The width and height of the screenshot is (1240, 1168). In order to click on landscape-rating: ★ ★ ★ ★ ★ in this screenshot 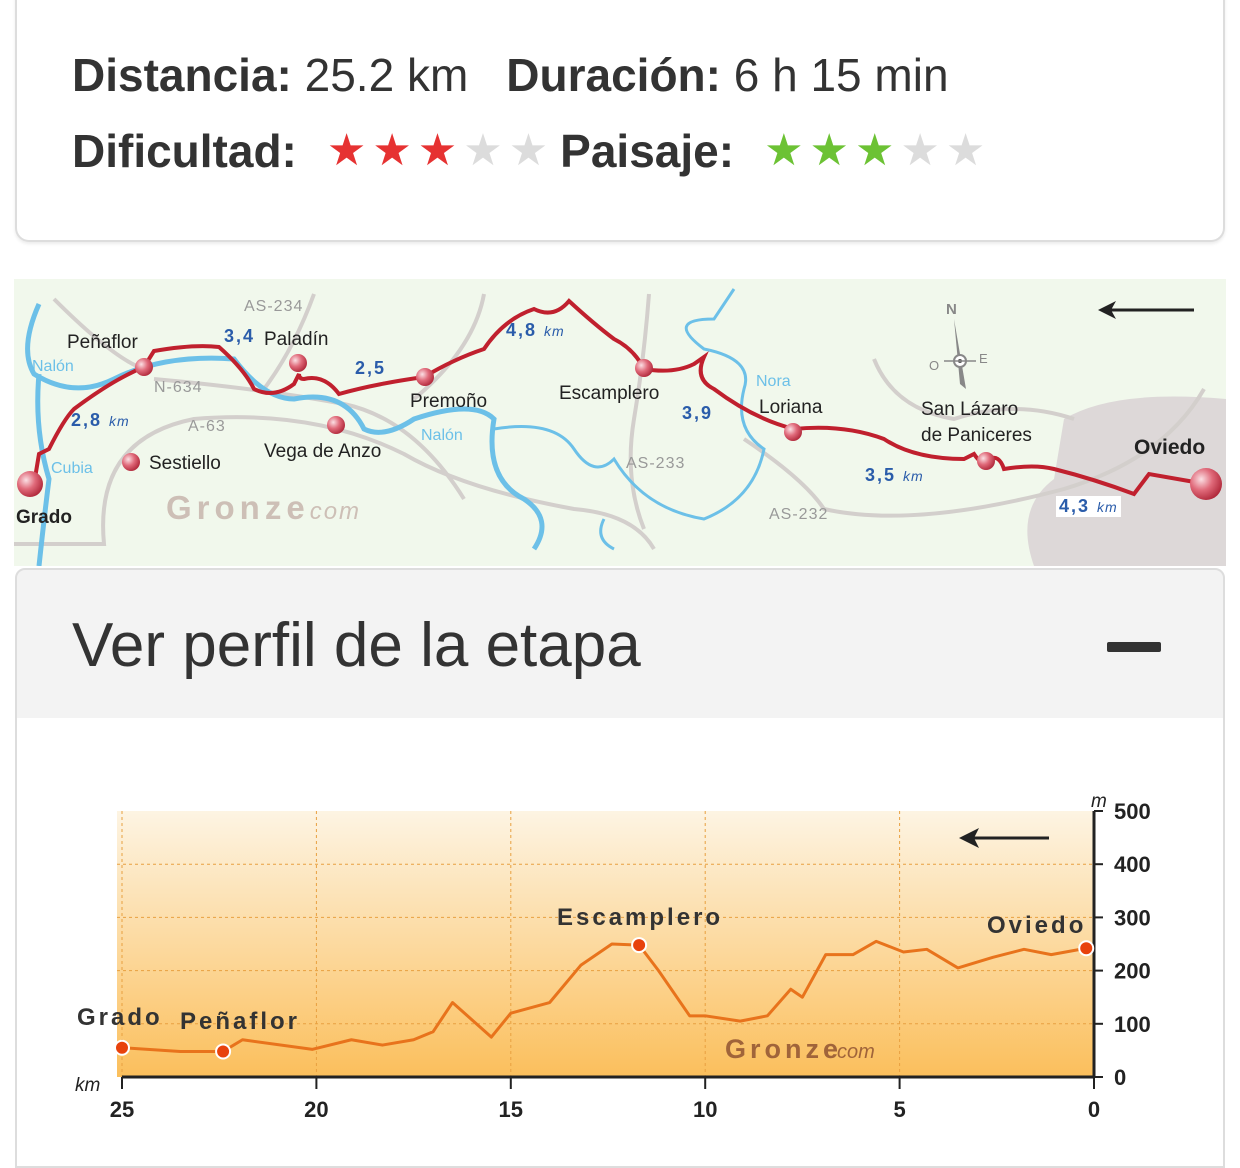, I will do `click(874, 151)`.